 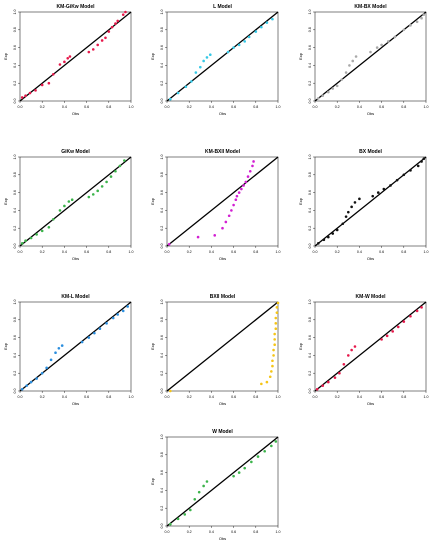 What do you see at coordinates (75, 7) in the screenshot?
I see `panel-title: KM-GiKw Model` at bounding box center [75, 7].